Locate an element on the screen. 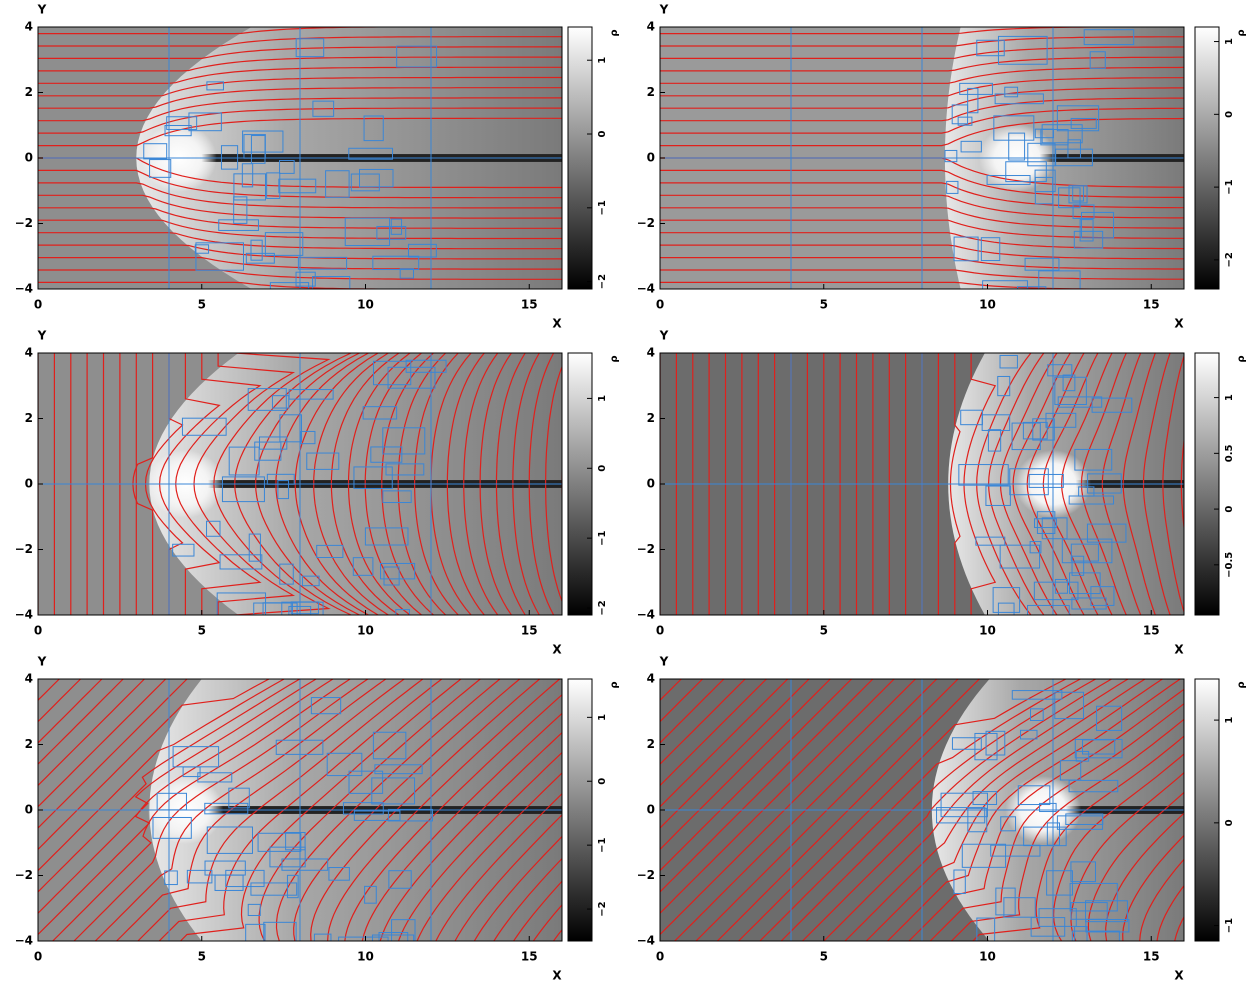  colorbar: −1 0 1 ρ is located at coordinates (1220, 810).